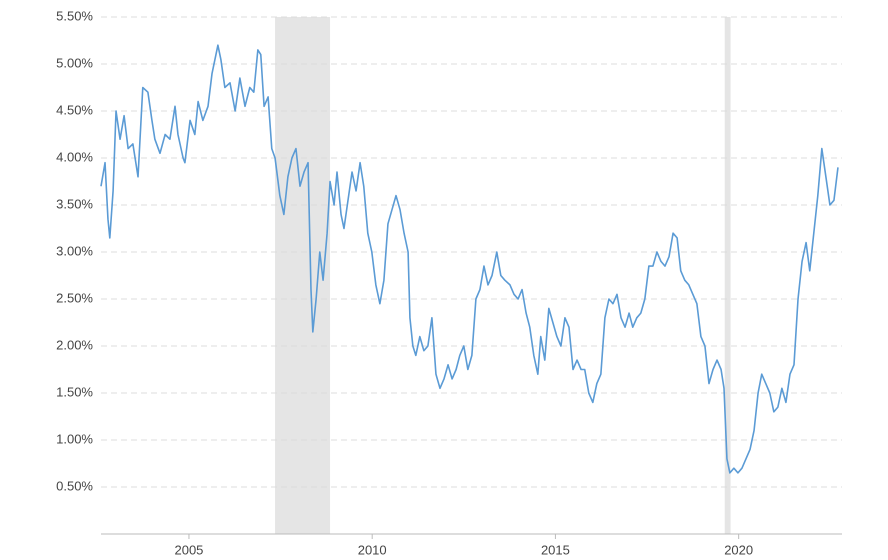 Image resolution: width=888 pixels, height=560 pixels. I want to click on y-tick-label: 5.00%, so click(74, 62).